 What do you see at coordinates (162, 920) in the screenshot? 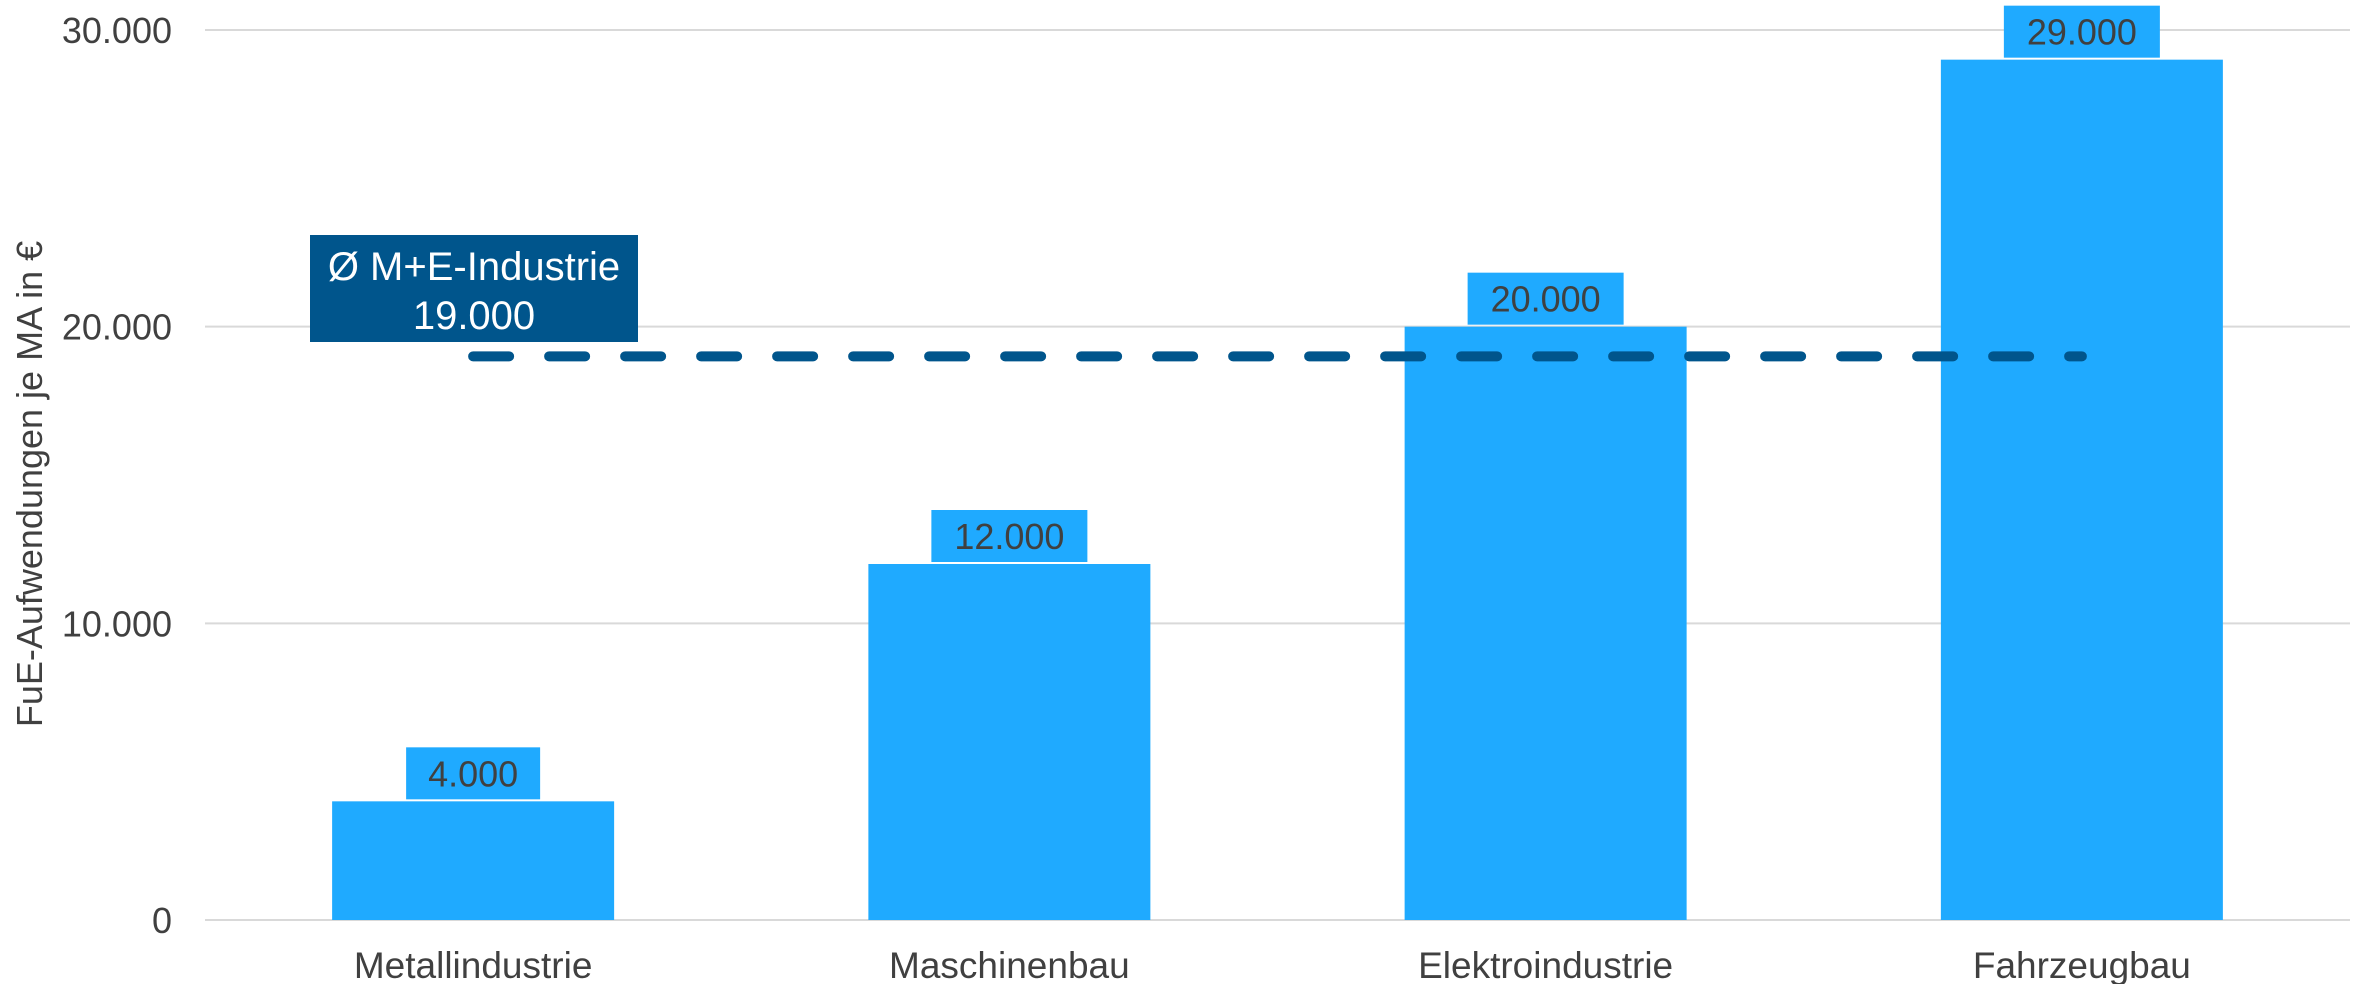
I see `y-tick-label: 0` at bounding box center [162, 920].